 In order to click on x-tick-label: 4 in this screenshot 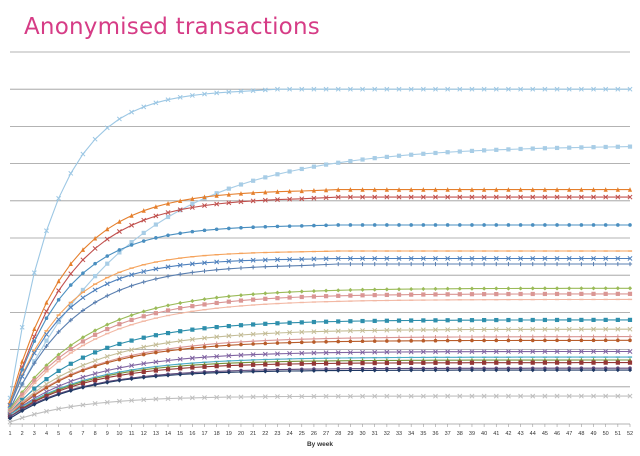, I will do `click(46, 434)`.